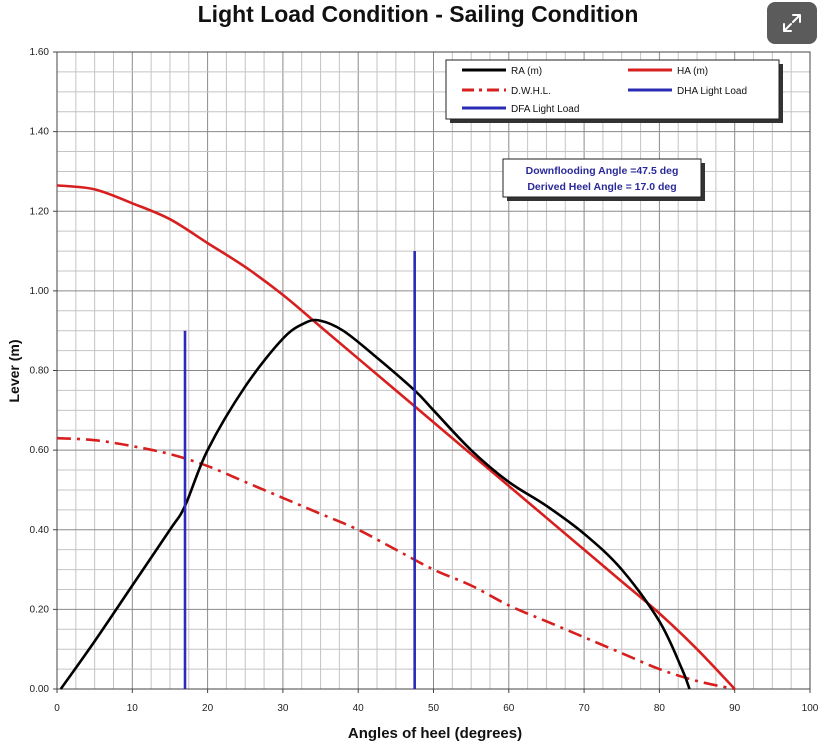 The image size is (835, 751). I want to click on x-axis: 0 10 20 30 40 50 60 70 80 90 100, so click(436, 701).